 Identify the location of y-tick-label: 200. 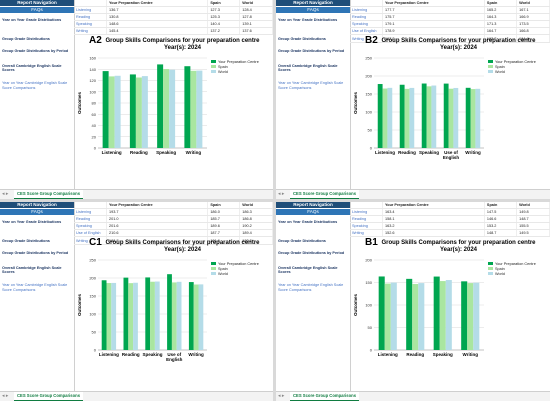
(368, 260).